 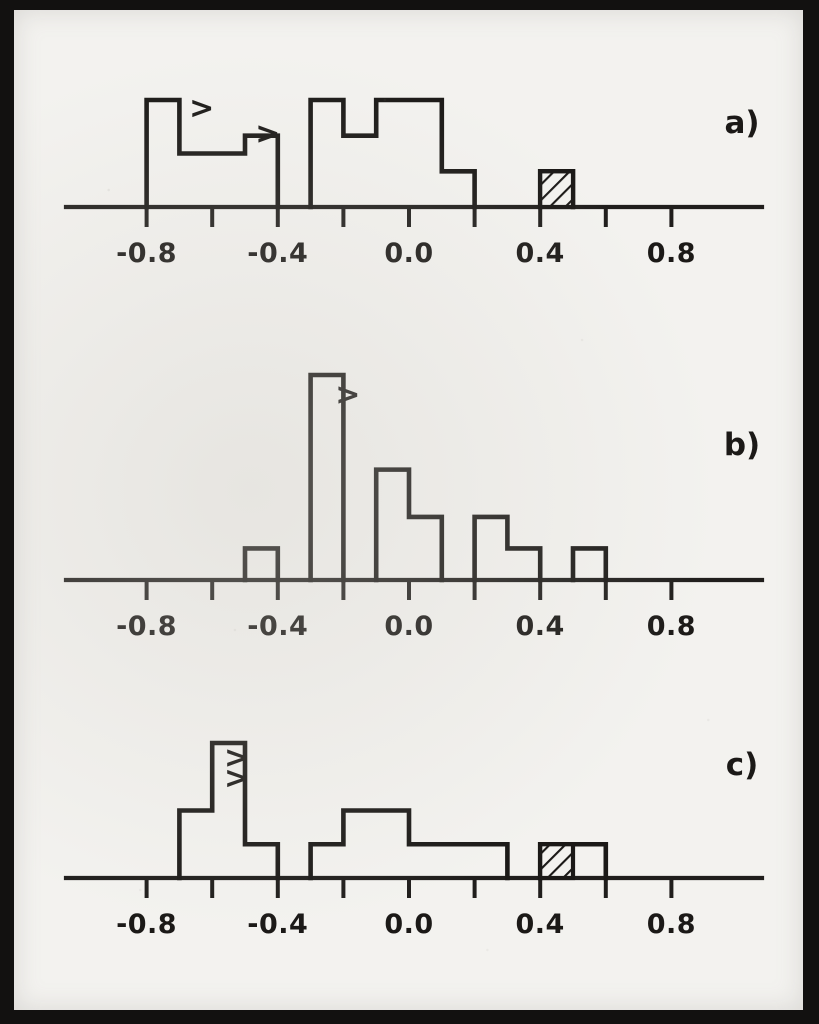 What do you see at coordinates (425, 477) in the screenshot?
I see `histogram-outline` at bounding box center [425, 477].